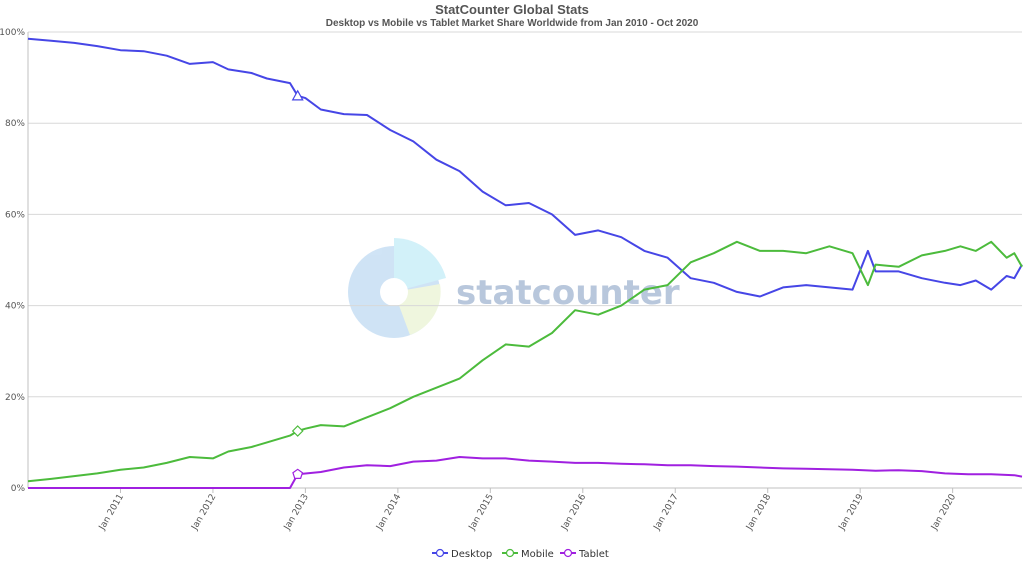 The image size is (1024, 576). Describe the element at coordinates (18, 489) in the screenshot. I see `y-tick-label: 0%` at that location.